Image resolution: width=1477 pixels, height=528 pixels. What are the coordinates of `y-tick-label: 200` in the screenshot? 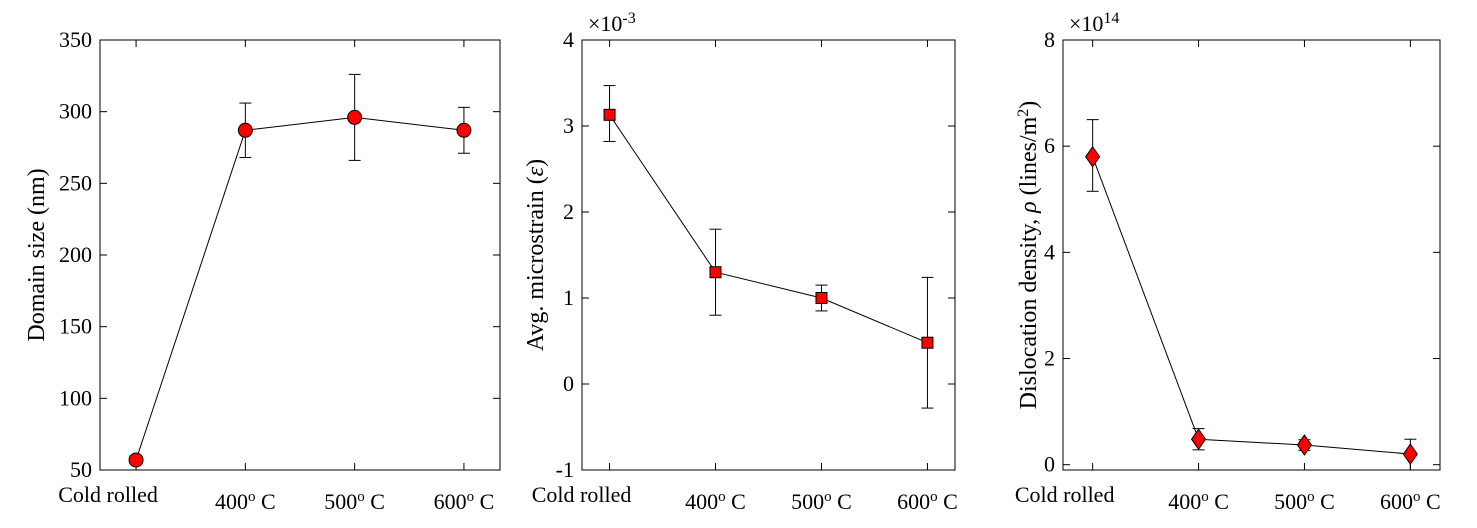 It's located at (75, 254).